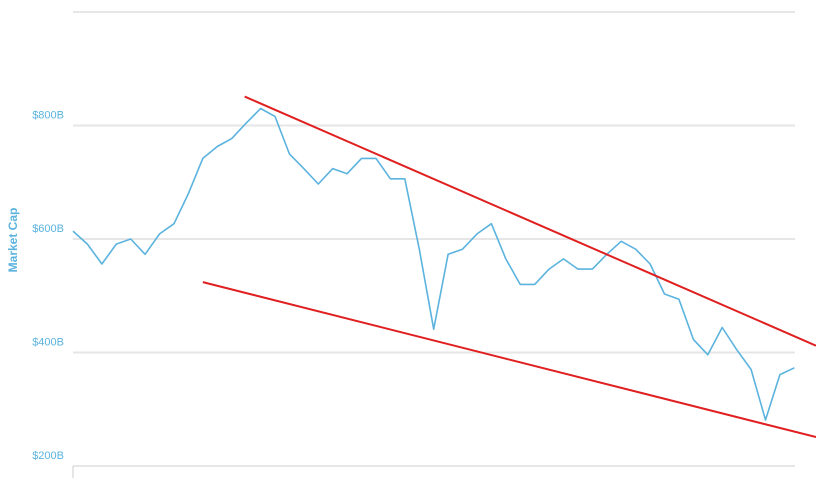 The height and width of the screenshot is (480, 816). I want to click on y-tick-label: $200B, so click(48, 456).